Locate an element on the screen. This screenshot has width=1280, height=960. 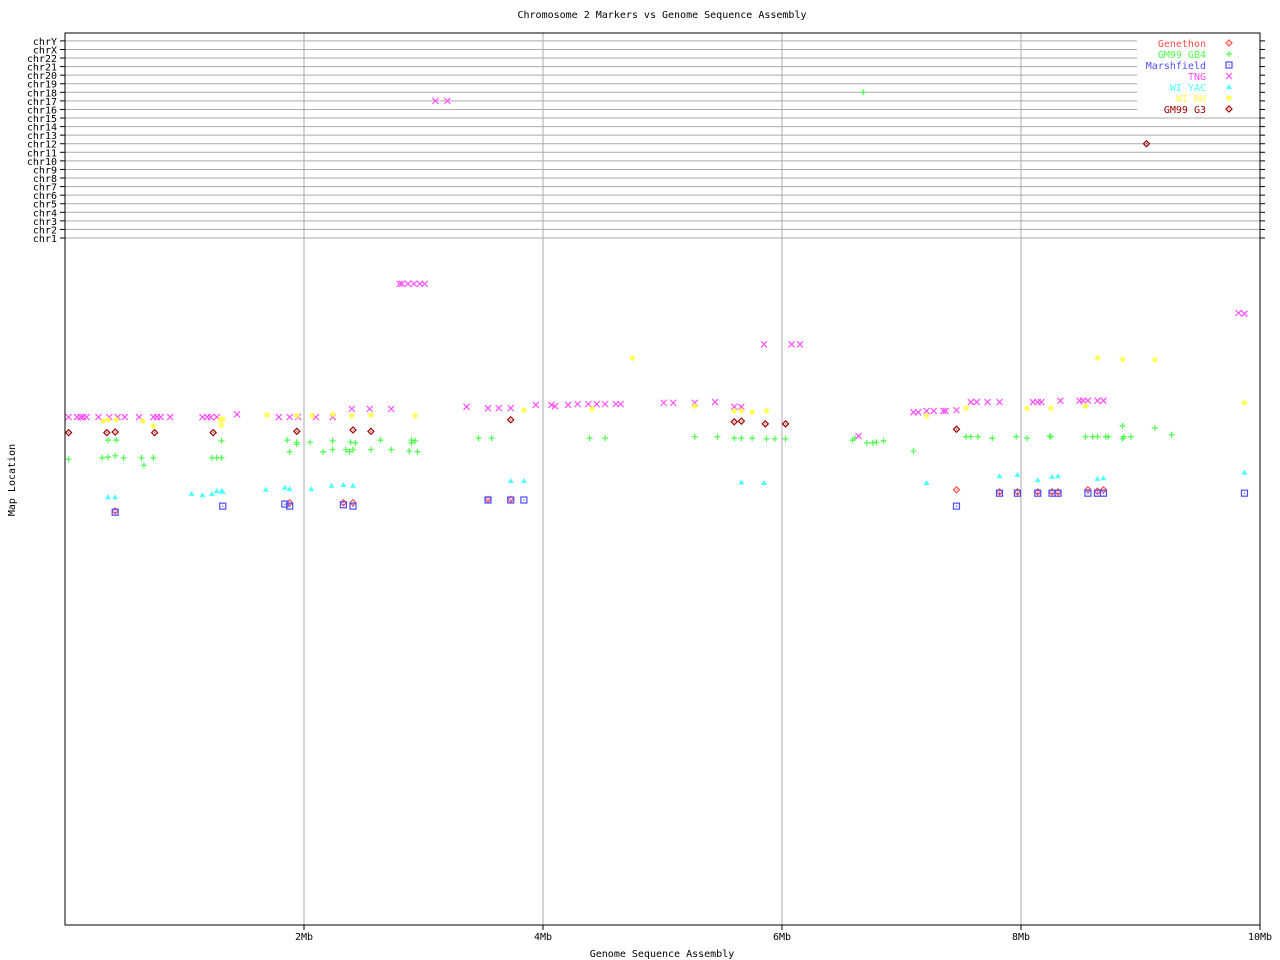
y-tick-label: chr12 is located at coordinates (42, 145).